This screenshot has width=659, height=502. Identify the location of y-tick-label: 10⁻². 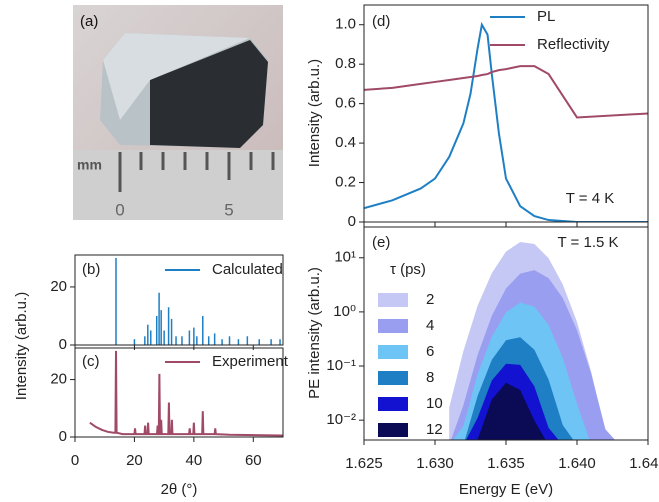
(341, 419).